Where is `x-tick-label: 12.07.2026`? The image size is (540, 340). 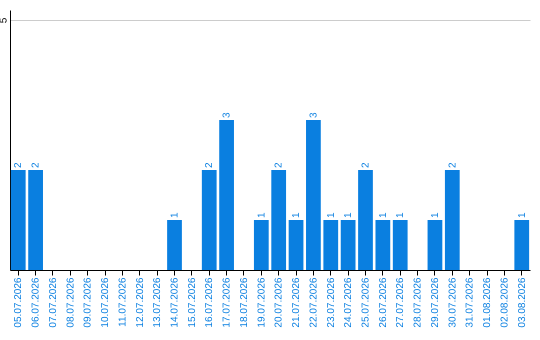 x-tick-label: 12.07.2026 is located at coordinates (140, 302).